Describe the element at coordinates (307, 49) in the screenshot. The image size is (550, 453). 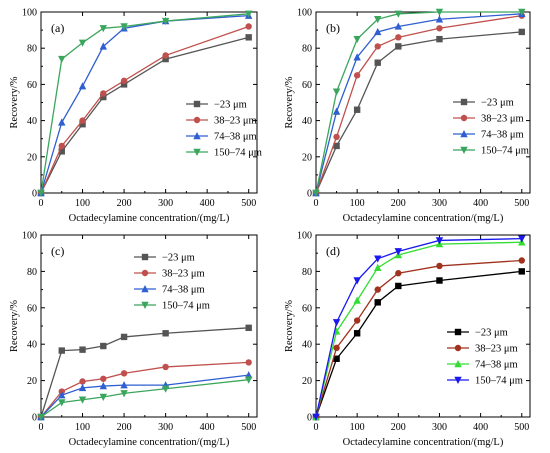
I see `y-tick-label: 80` at that location.